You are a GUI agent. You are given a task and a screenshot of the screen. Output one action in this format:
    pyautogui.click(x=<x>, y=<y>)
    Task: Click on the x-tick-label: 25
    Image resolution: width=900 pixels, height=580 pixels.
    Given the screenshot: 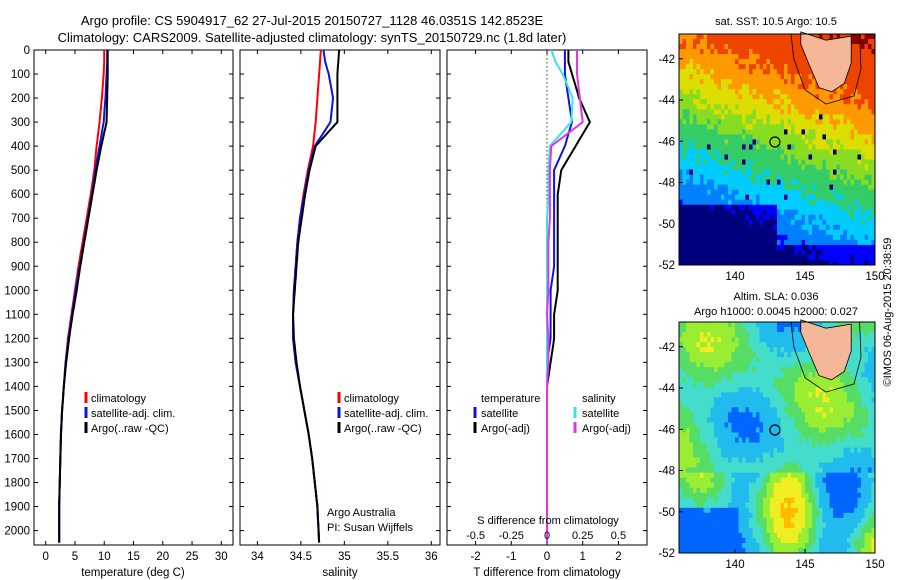 What is the action you would take?
    pyautogui.click(x=192, y=557)
    